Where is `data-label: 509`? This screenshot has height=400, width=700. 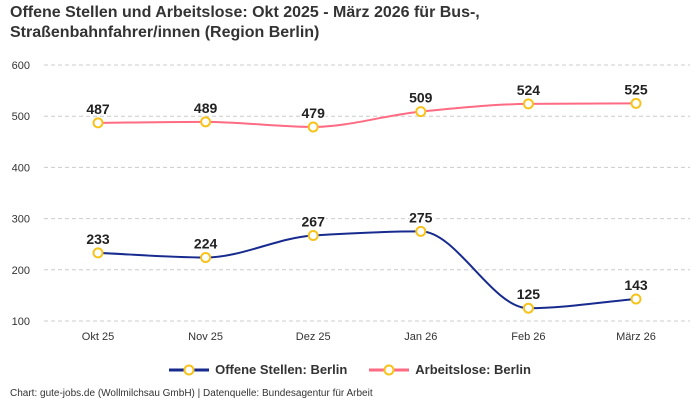
data-label: 509 is located at coordinates (421, 98).